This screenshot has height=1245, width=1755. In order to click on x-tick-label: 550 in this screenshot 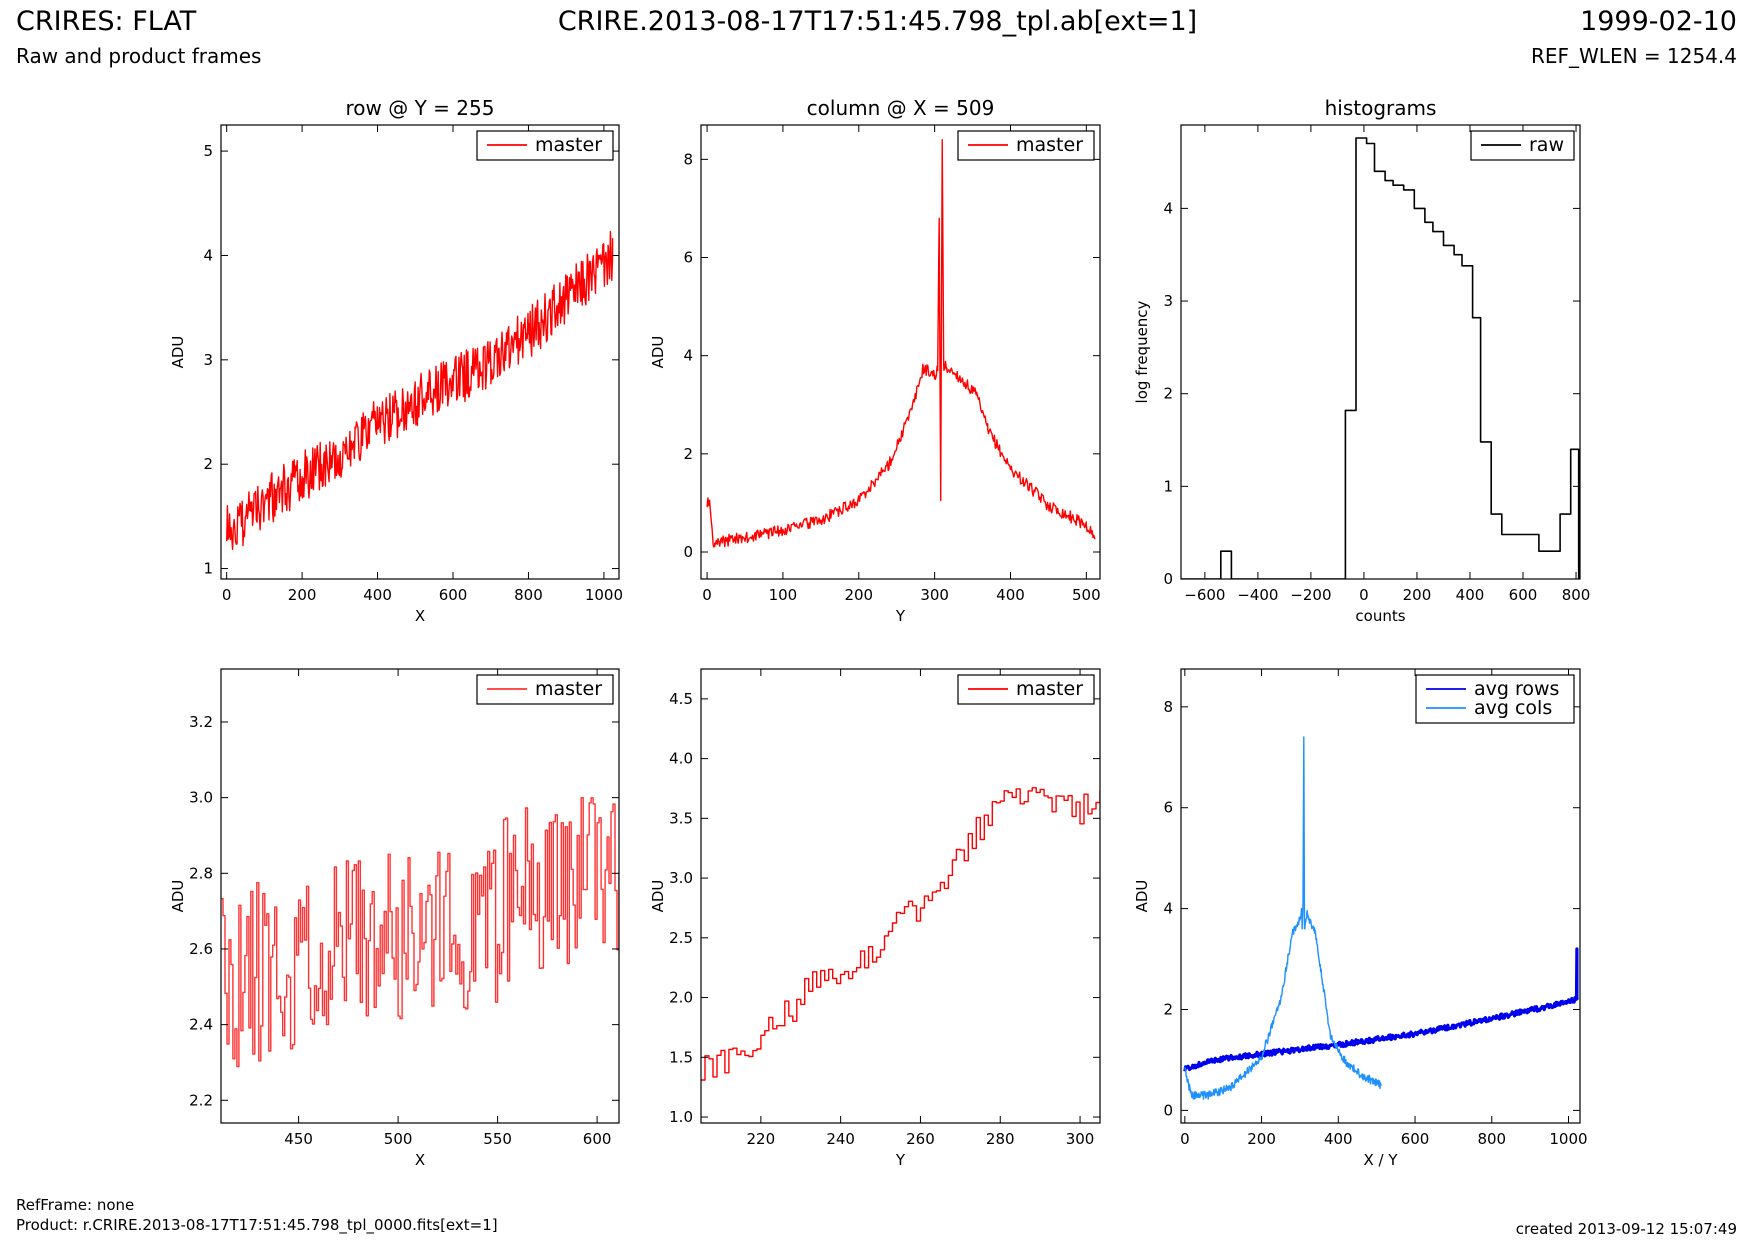, I will do `click(497, 1139)`.